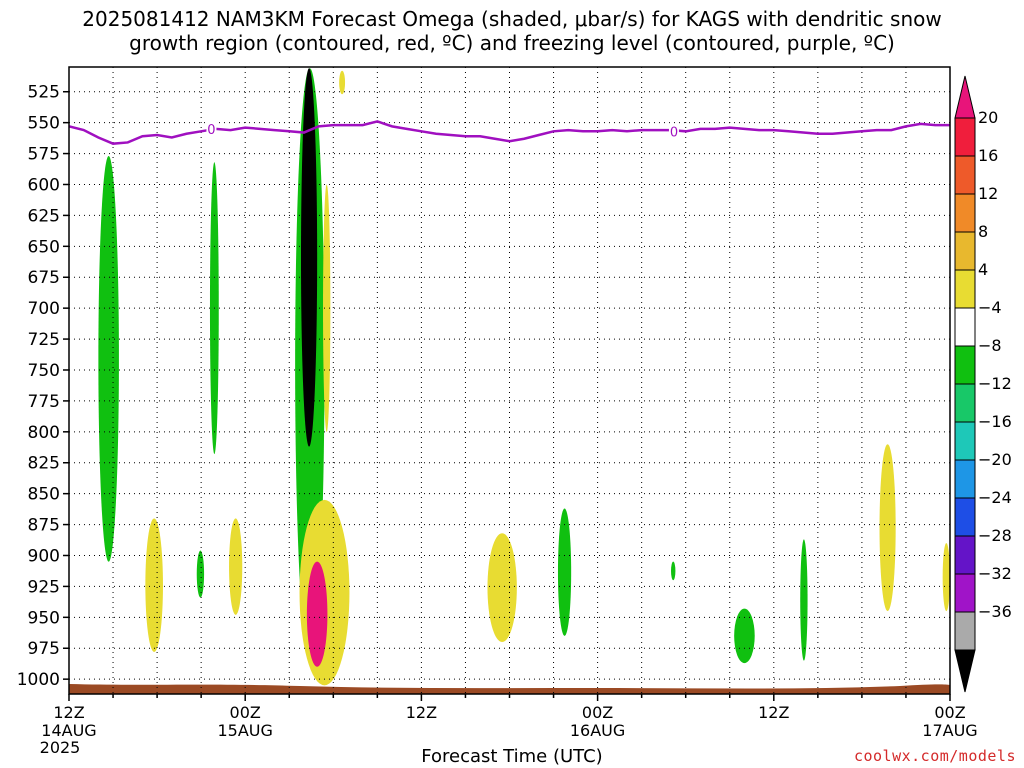 The image size is (1024, 768). I want to click on colorbar-label: −8, so click(990, 345).